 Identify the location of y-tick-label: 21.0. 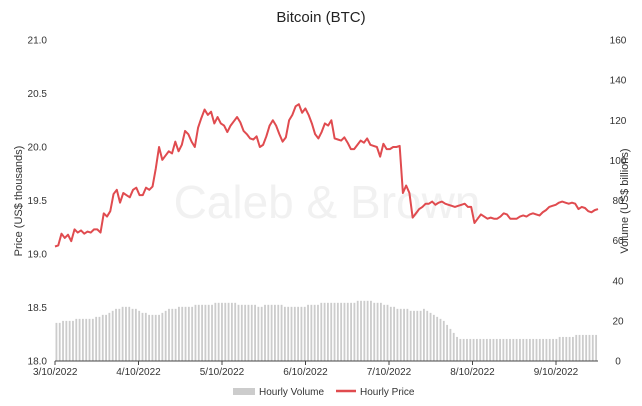
(38, 41).